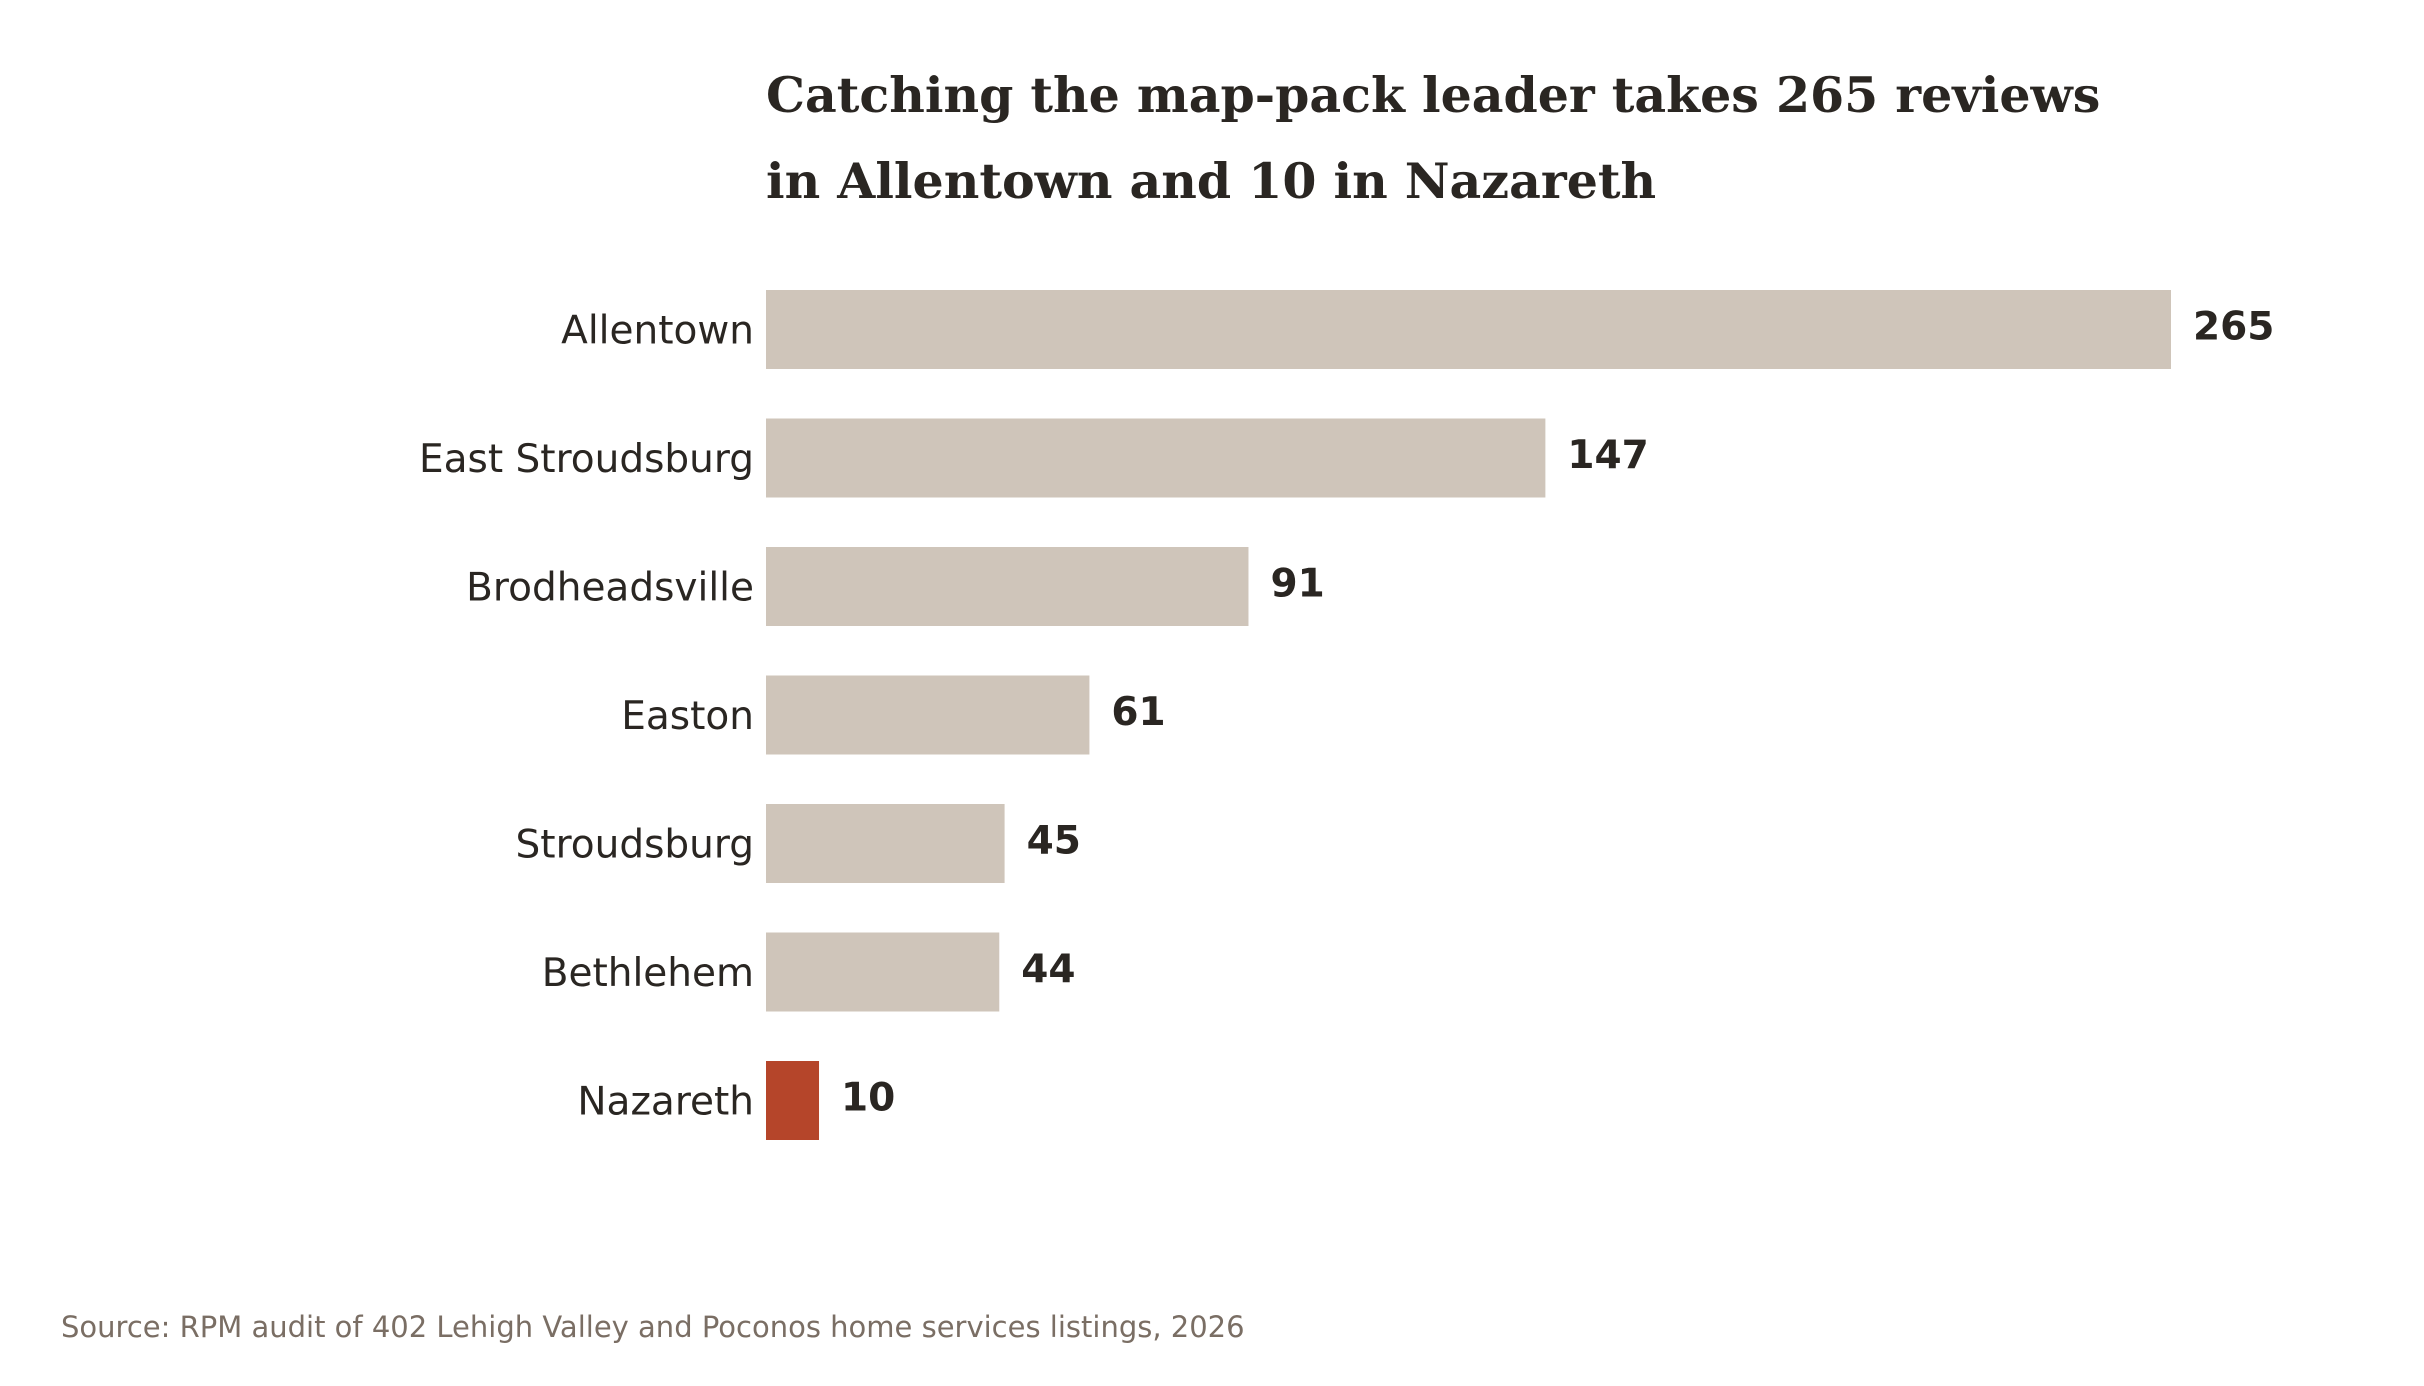  Describe the element at coordinates (2233, 327) in the screenshot. I see `value-label-allentown: 265` at that location.